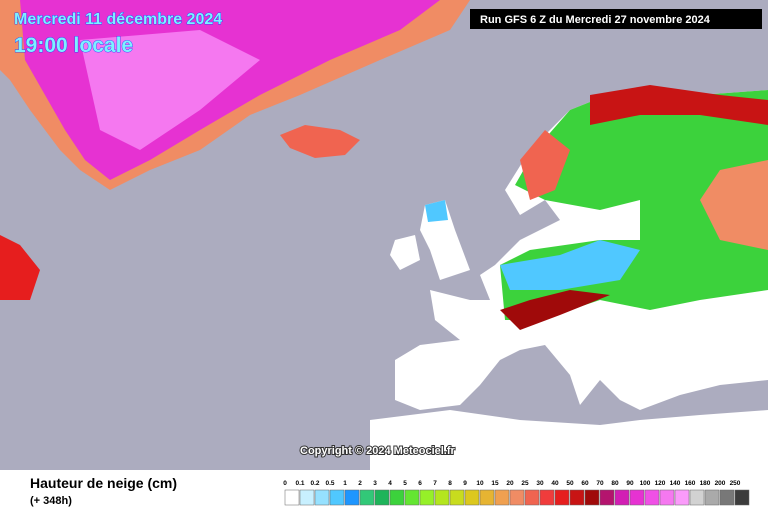 The height and width of the screenshot is (512, 768). Describe the element at coordinates (735, 483) in the screenshot. I see `scale-label: 250` at that location.